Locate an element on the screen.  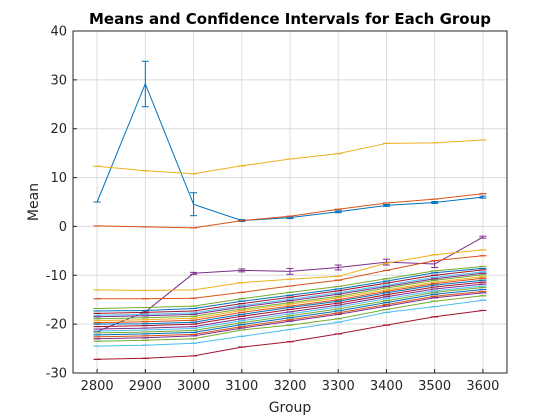
x-tick-label: 2900 is located at coordinates (145, 386).